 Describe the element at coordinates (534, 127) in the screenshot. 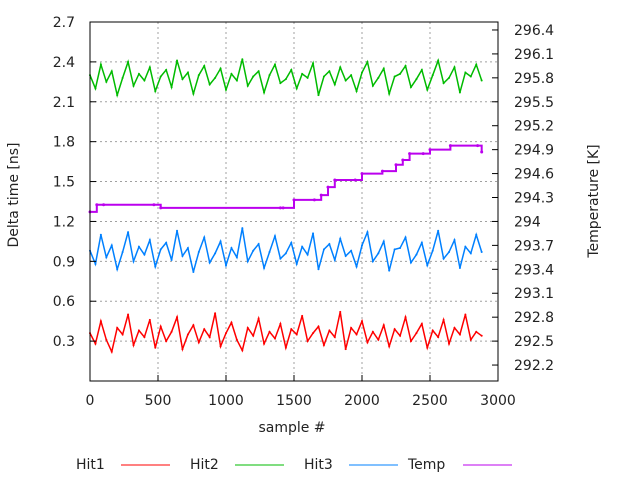

I see `y2-tick-label: 295.2` at that location.